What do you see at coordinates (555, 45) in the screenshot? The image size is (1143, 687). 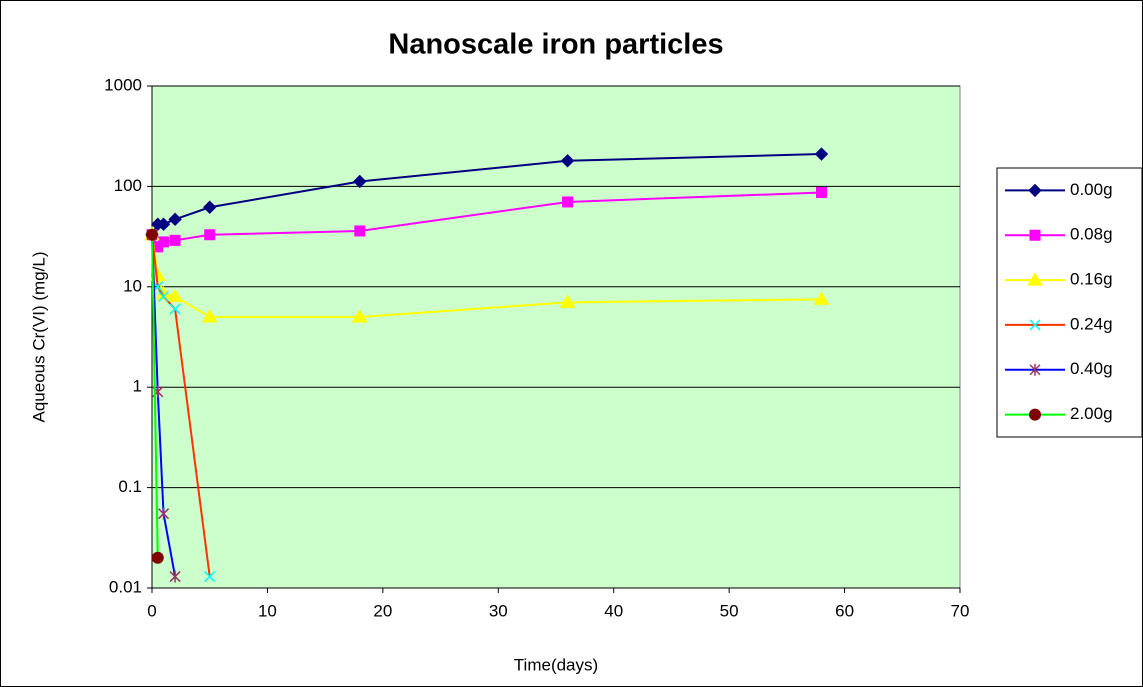 I see `chart-title: Nanoscale iron particles` at bounding box center [555, 45].